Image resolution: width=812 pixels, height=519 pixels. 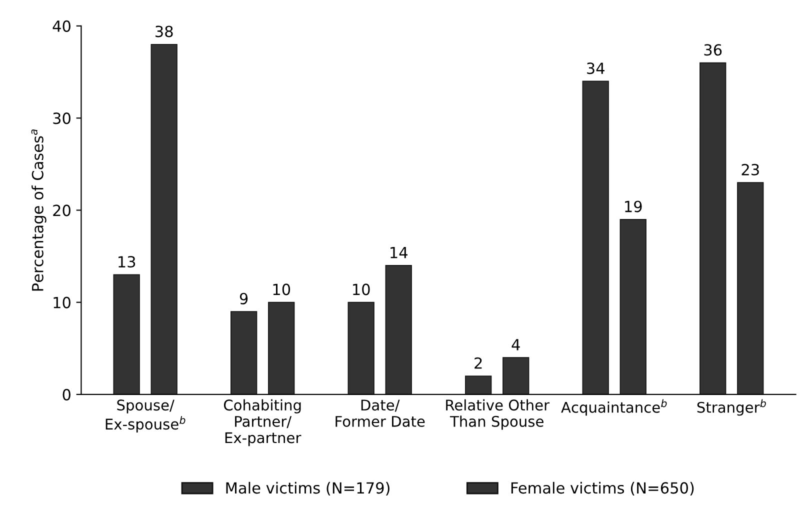 I want to click on legend-label: Male victims (N=179), so click(x=308, y=489).